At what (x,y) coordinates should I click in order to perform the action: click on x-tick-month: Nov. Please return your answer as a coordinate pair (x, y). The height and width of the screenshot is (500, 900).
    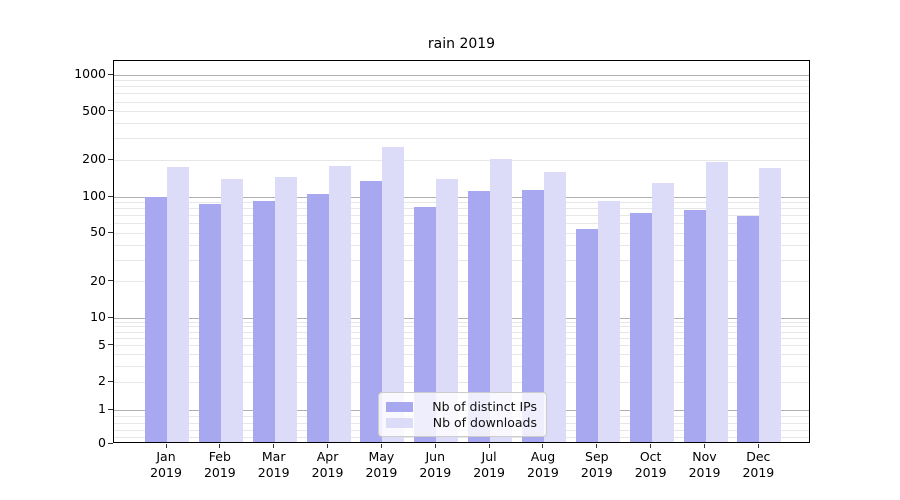
    Looking at the image, I should click on (704, 456).